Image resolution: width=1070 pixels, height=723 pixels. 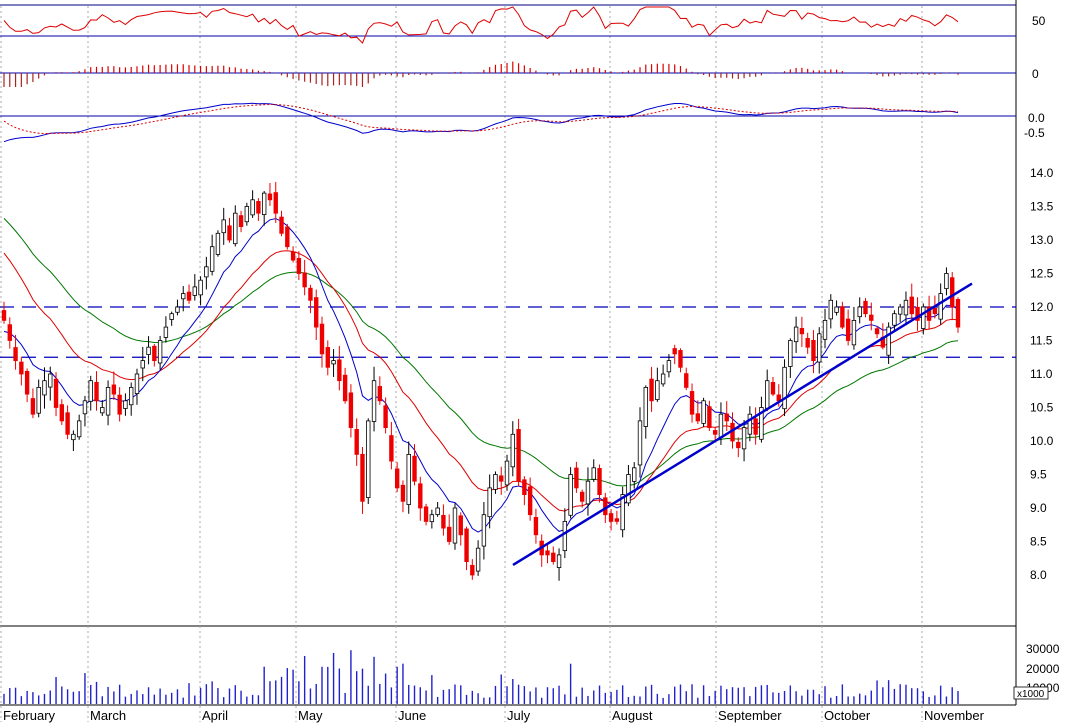 I want to click on momentum-histogram, so click(x=481, y=74).